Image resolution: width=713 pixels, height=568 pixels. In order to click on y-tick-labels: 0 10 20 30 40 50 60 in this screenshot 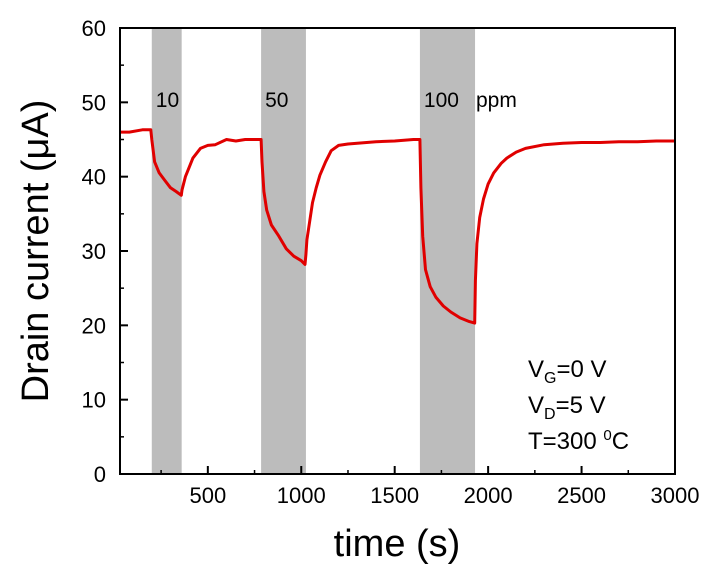, I will do `click(94, 251)`.